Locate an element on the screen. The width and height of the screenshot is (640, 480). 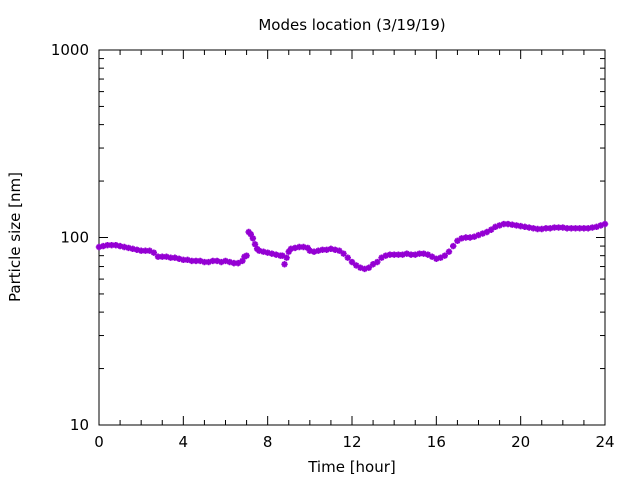
y-tick-label: 1000 is located at coordinates (70, 50).